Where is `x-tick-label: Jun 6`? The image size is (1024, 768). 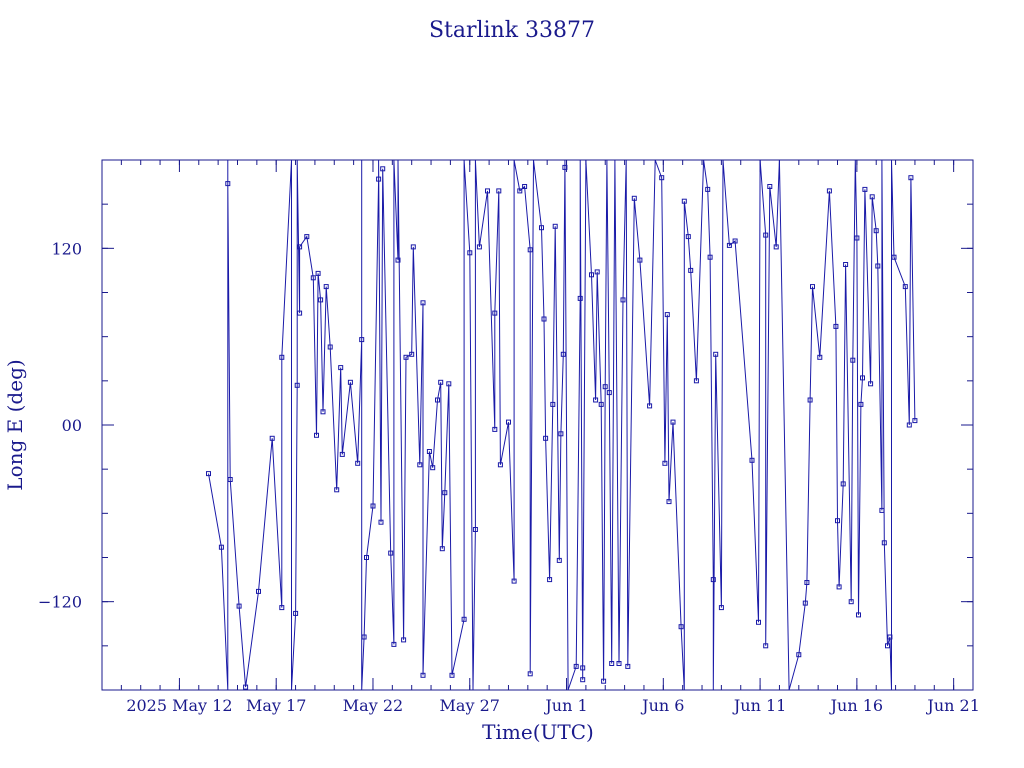 x-tick-label: Jun 6 is located at coordinates (662, 705).